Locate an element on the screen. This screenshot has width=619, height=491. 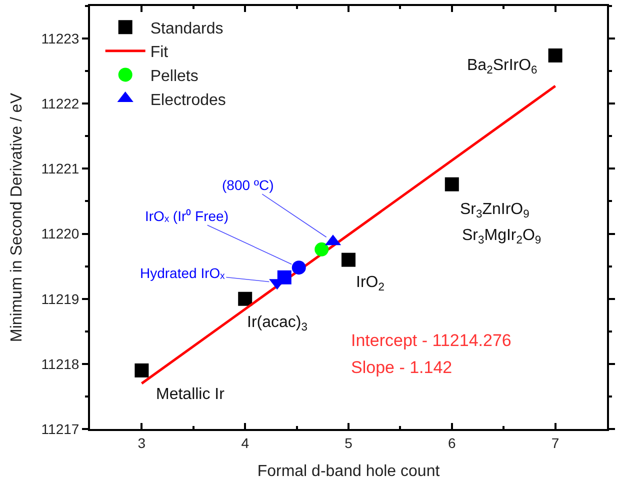
annotation: Ir(acac)$_{3}$ is located at coordinates (277, 324).